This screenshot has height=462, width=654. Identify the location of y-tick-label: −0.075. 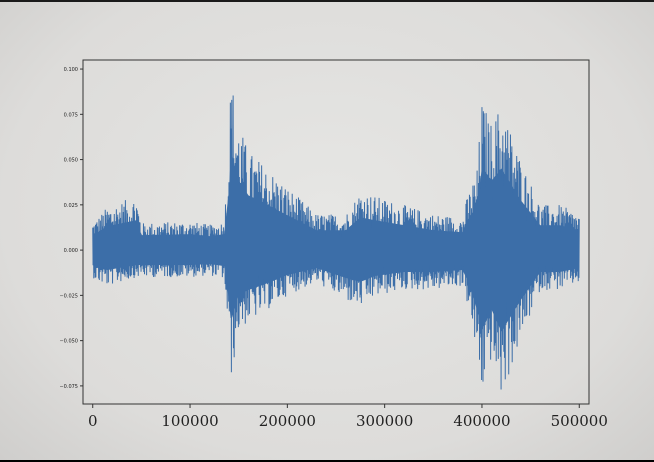
(68, 387).